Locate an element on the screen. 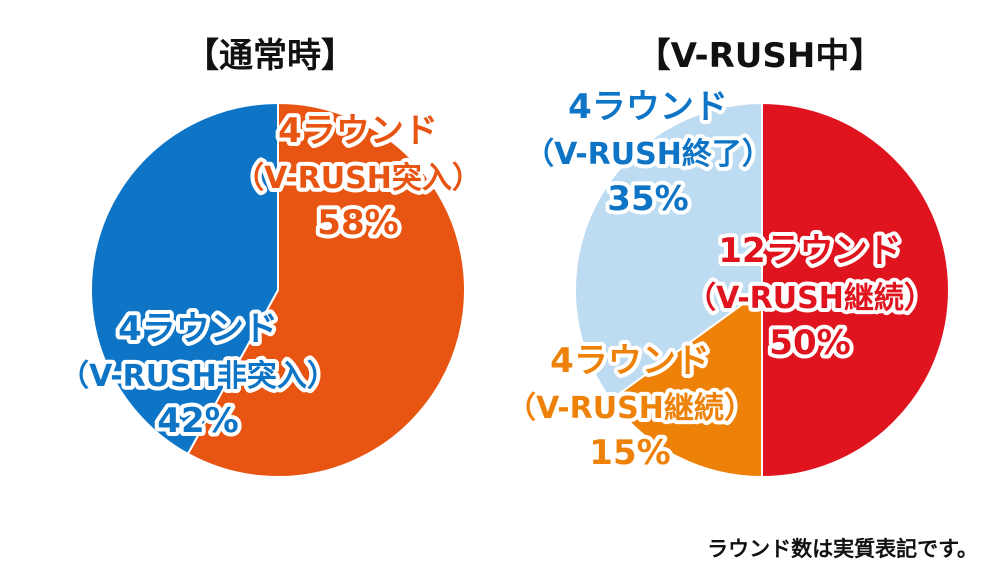 This screenshot has width=1000, height=577. pie-0-label-0-line-2: 58% is located at coordinates (357, 223).